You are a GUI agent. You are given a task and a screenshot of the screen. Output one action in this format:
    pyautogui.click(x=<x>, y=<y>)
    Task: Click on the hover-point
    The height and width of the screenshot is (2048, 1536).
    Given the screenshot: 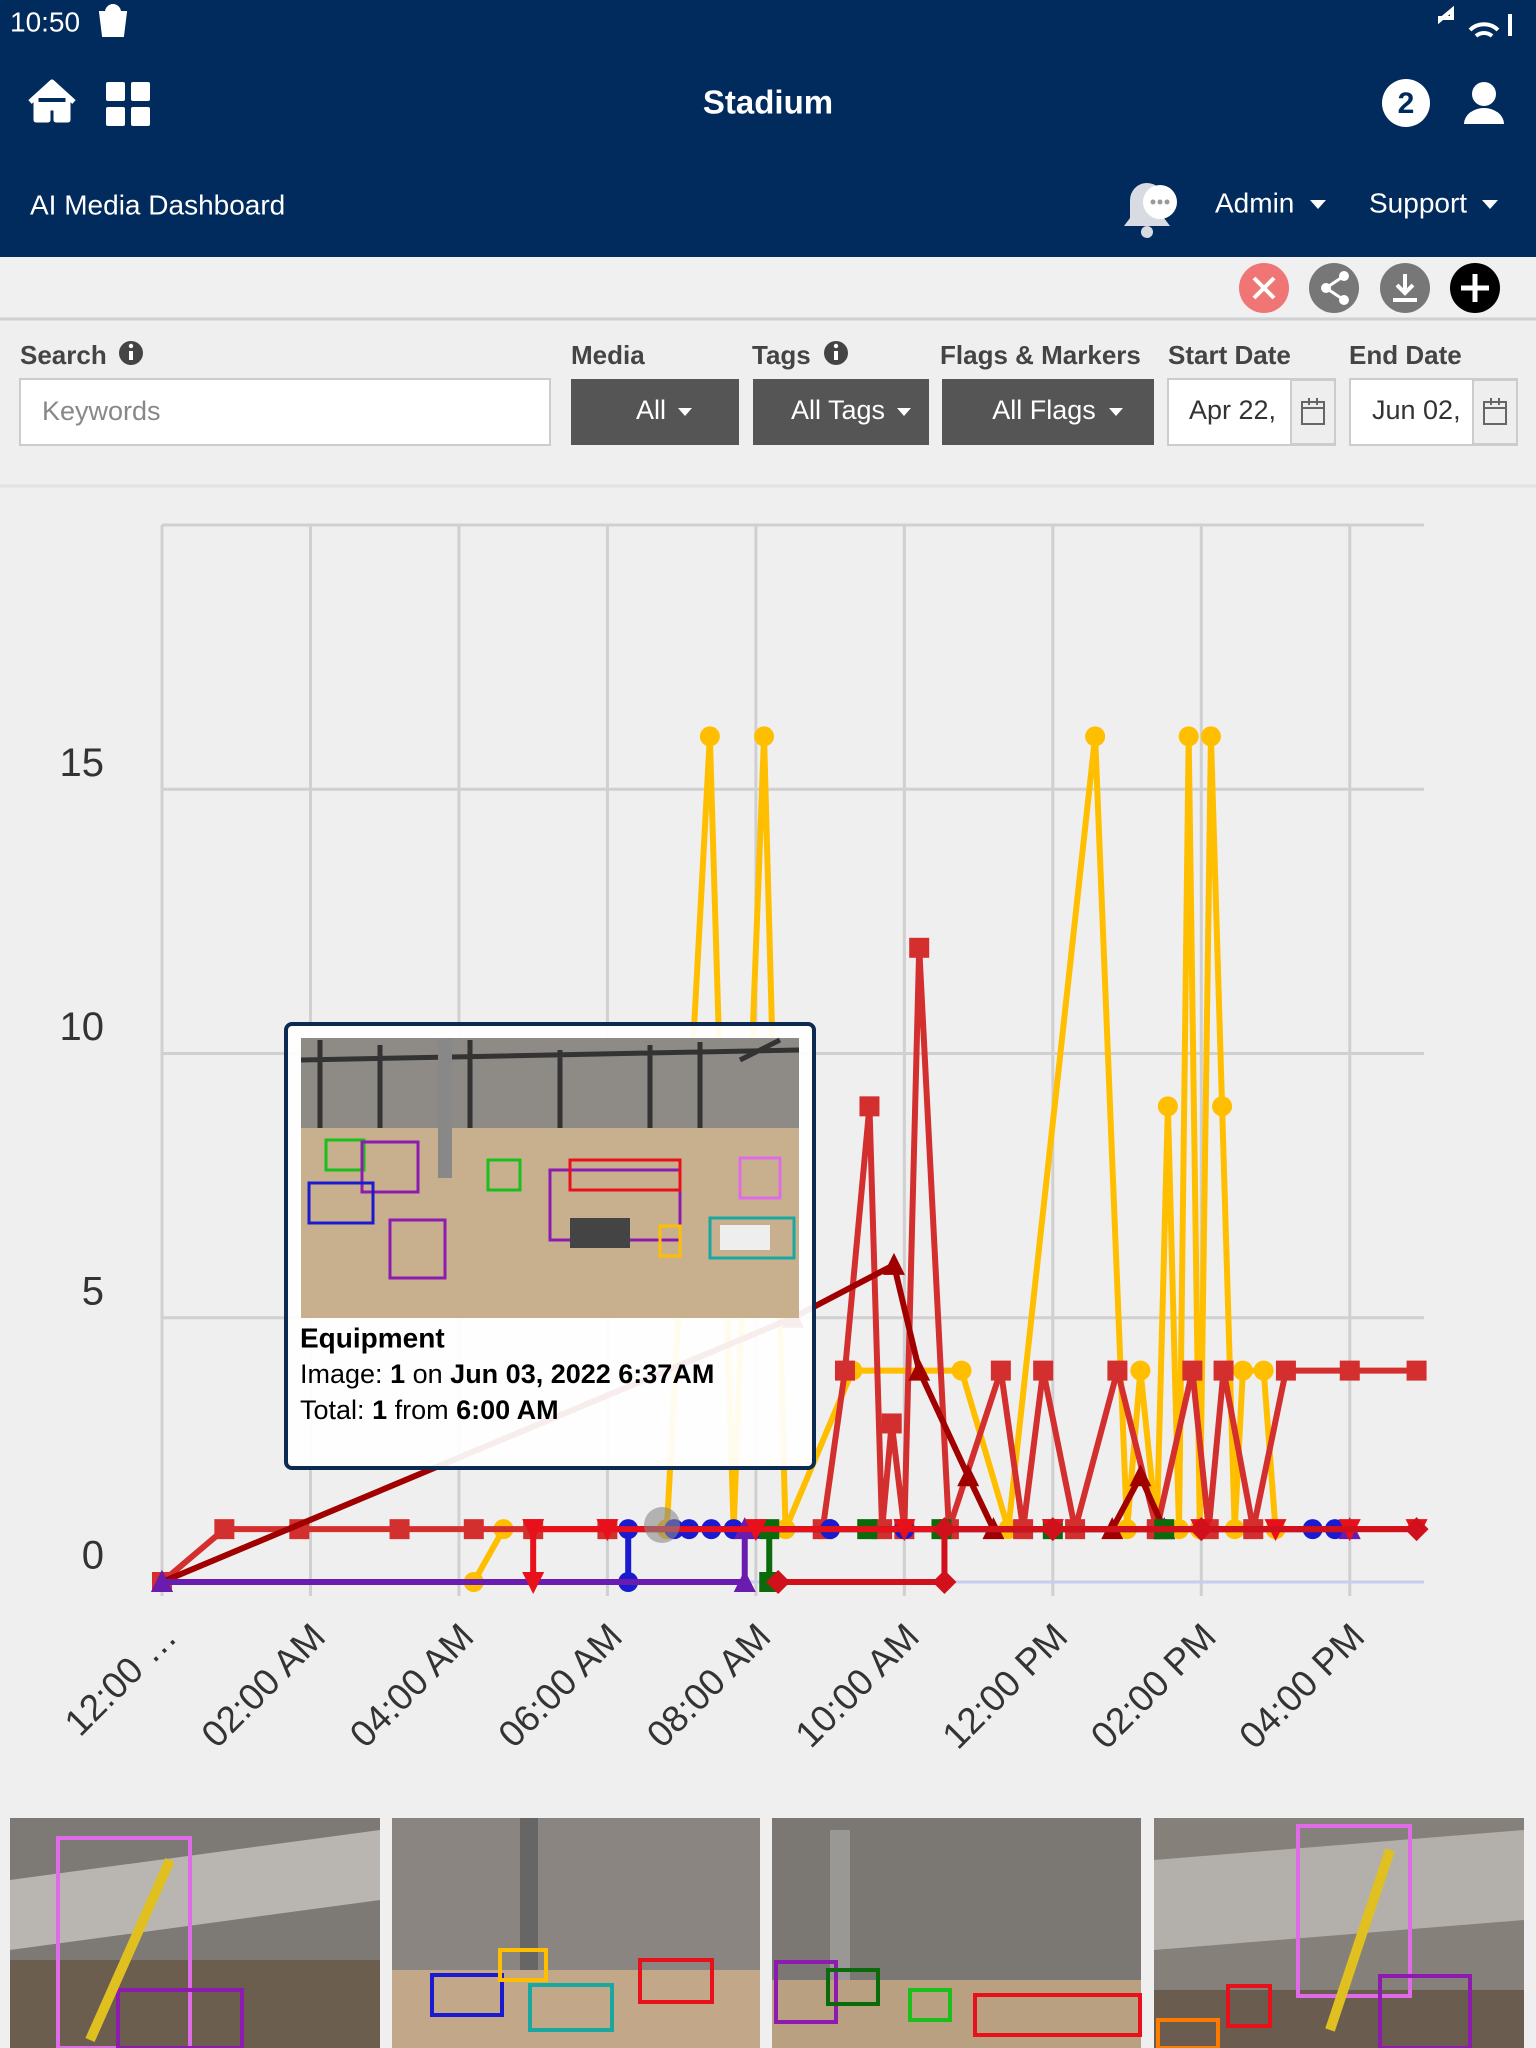 What is the action you would take?
    pyautogui.click(x=662, y=1525)
    